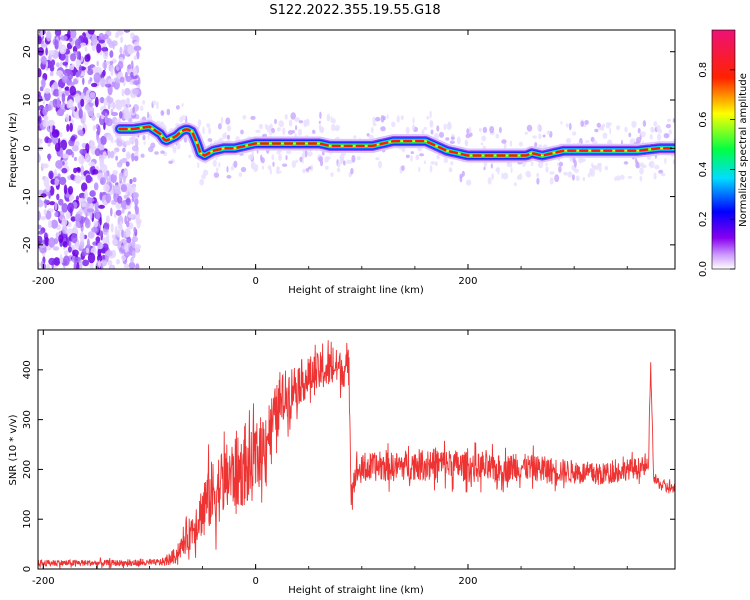  Describe the element at coordinates (703, 70) in the screenshot. I see `colorbar-tick-label: 0.8` at that location.